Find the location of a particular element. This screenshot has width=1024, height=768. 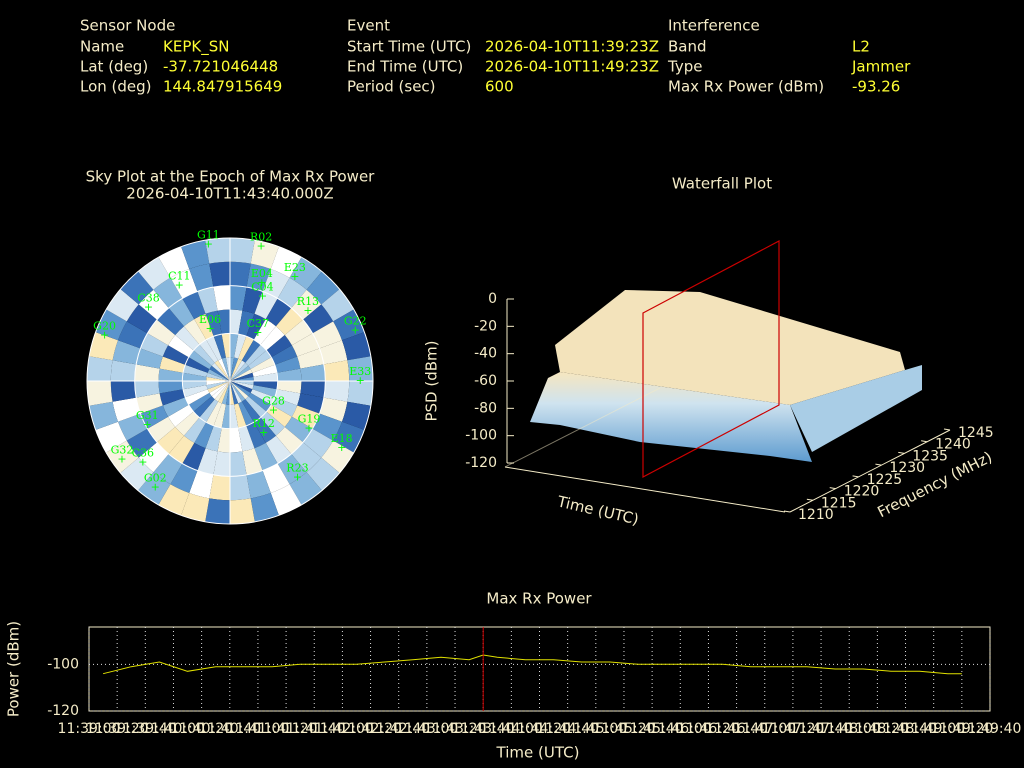

y-tick-label: 1215 is located at coordinates (839, 503).